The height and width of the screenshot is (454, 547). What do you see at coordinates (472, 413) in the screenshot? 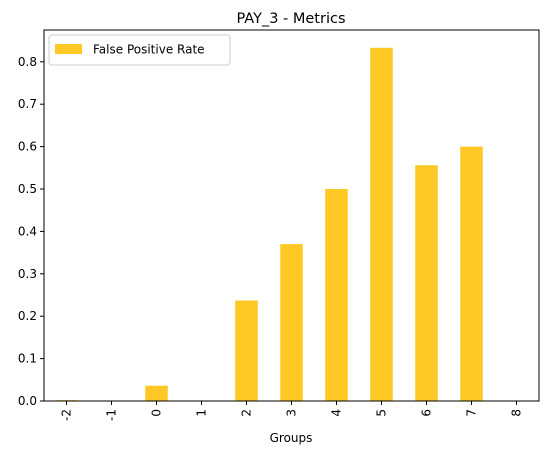
I see `x-tick-label: 7` at bounding box center [472, 413].